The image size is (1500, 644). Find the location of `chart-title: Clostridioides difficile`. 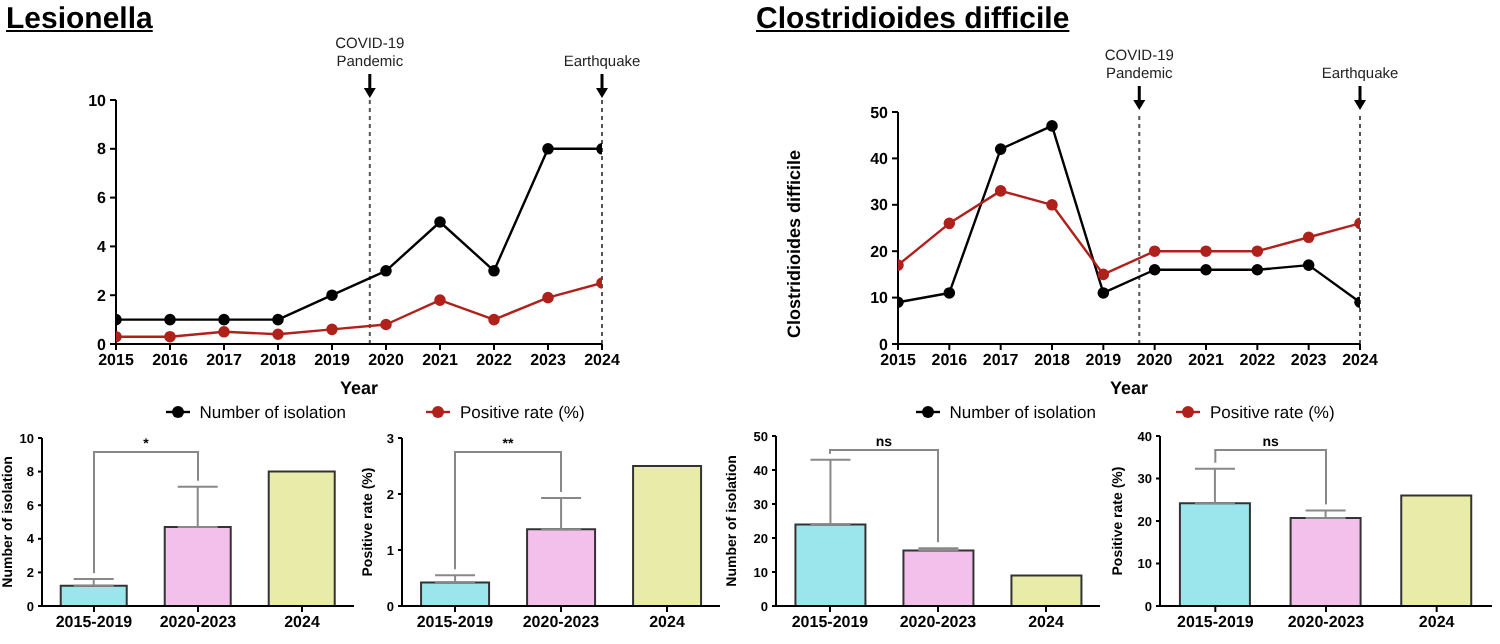

chart-title: Clostridioides difficile is located at coordinates (913, 19).